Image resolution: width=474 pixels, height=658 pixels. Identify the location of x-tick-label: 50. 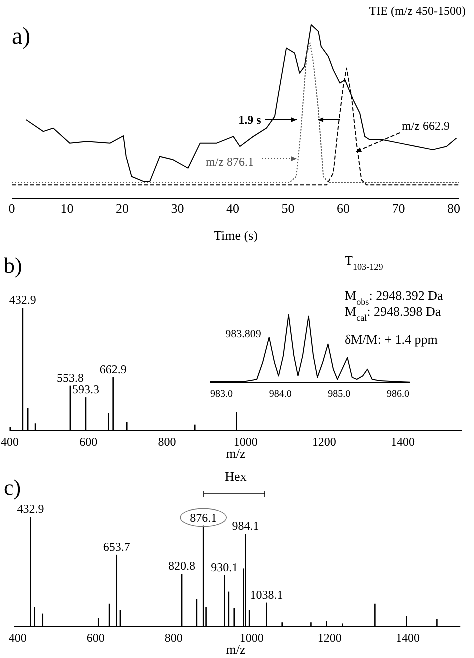
(288, 208).